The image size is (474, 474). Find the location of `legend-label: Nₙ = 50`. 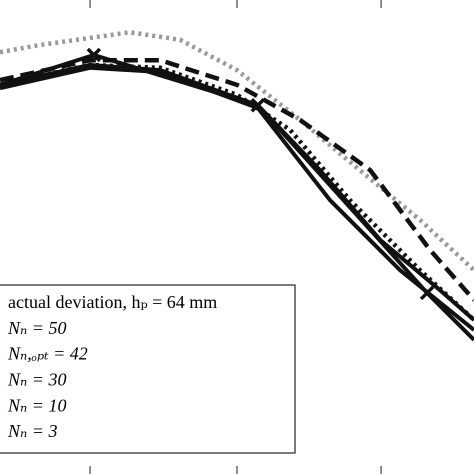

legend-label: Nₙ = 50 is located at coordinates (36, 328).